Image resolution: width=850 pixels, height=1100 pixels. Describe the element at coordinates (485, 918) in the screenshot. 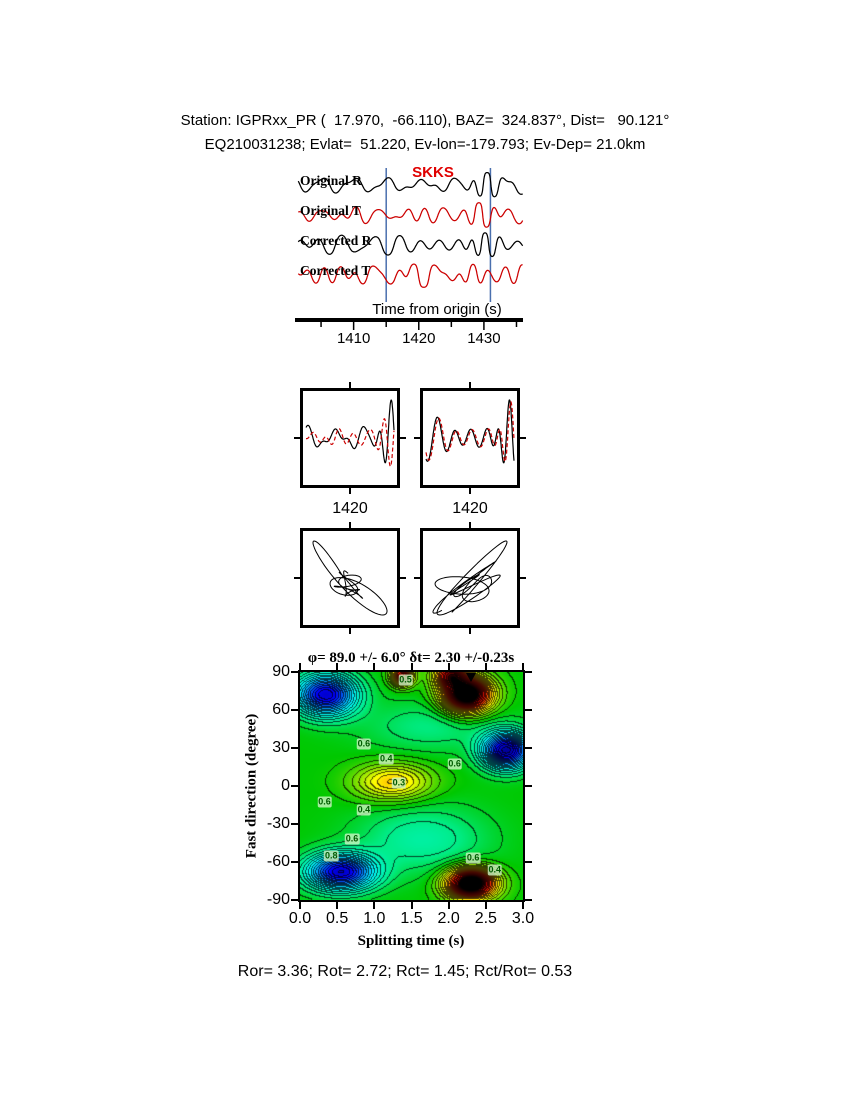

I see `x-tick-label: 2.5` at that location.